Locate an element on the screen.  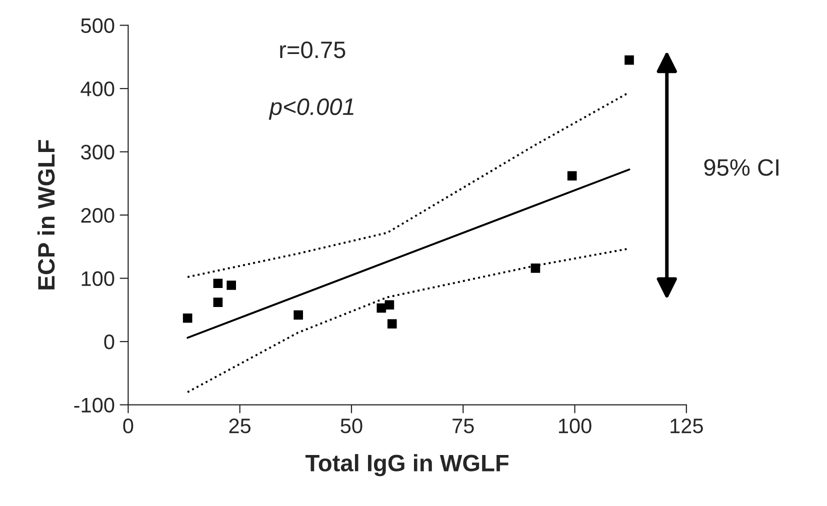
y-tick-label: 400 is located at coordinates (97, 89).